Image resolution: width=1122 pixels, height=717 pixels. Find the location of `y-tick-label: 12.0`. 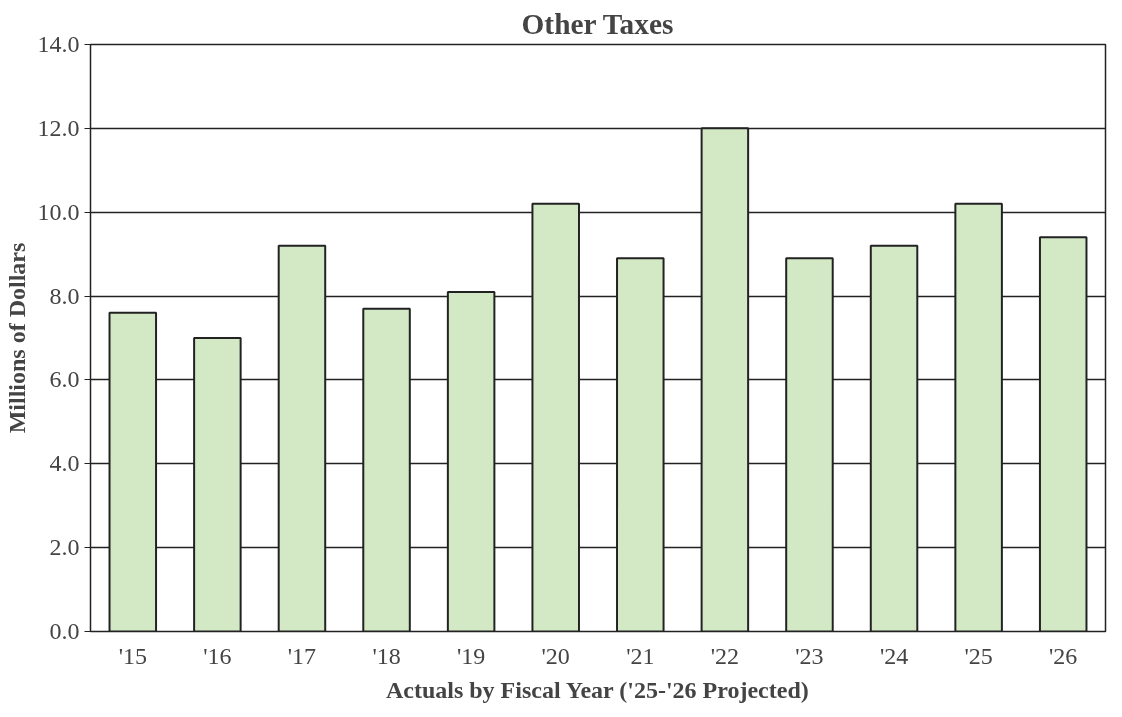

y-tick-label: 12.0 is located at coordinates (58, 127).